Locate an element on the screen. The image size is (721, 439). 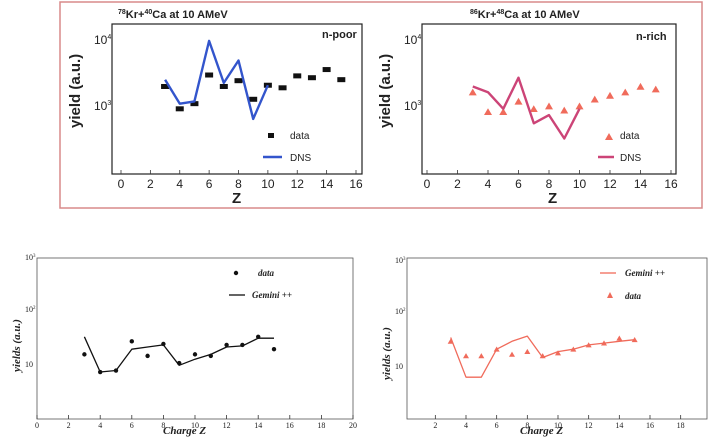
x-tick-label: 18 is located at coordinates (681, 425).